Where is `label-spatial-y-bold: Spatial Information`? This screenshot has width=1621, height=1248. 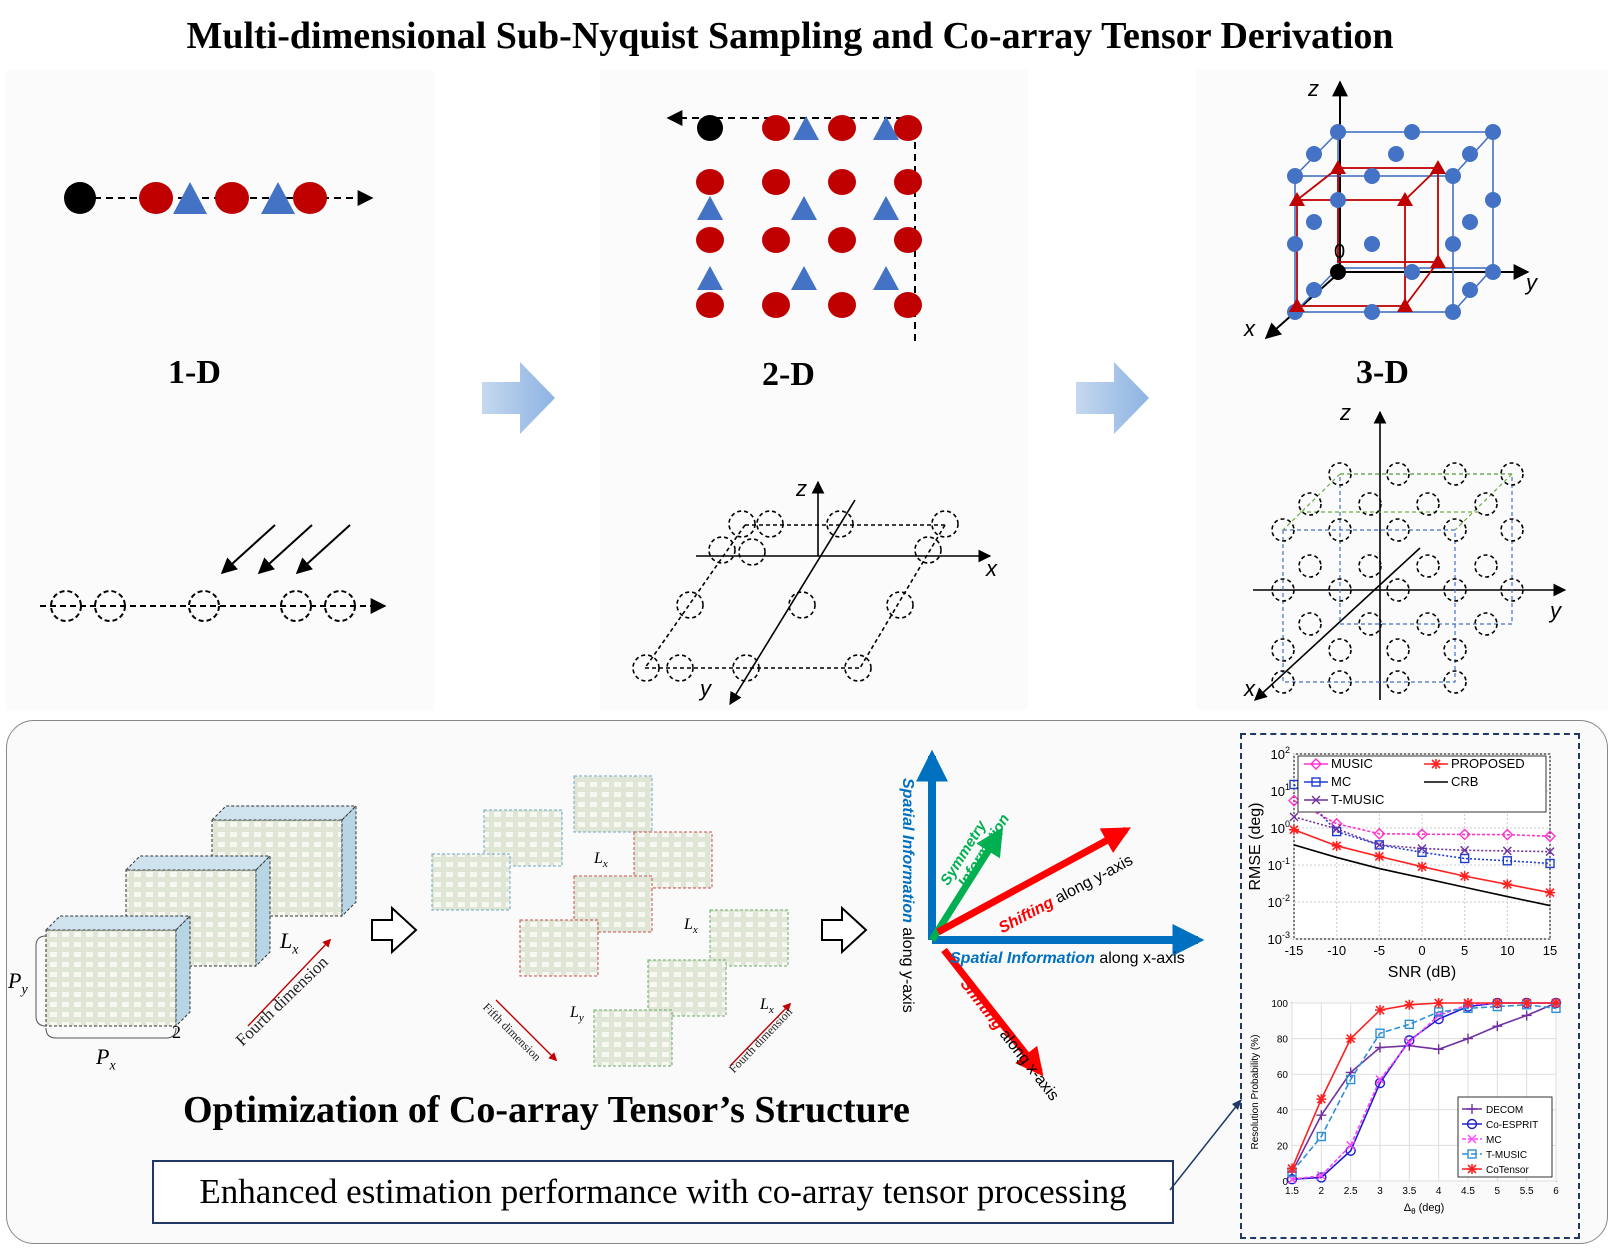
label-spatial-y-bold: Spatial Information is located at coordinates (907, 850).